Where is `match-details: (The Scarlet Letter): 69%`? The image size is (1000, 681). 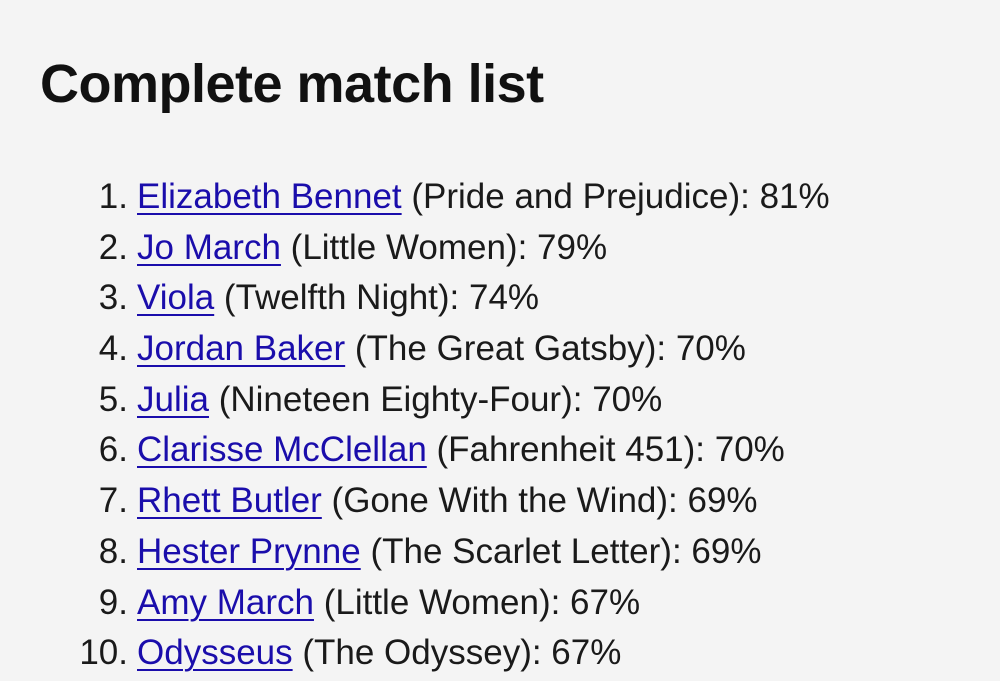
match-details: (The Scarlet Letter): 69% is located at coordinates (561, 551).